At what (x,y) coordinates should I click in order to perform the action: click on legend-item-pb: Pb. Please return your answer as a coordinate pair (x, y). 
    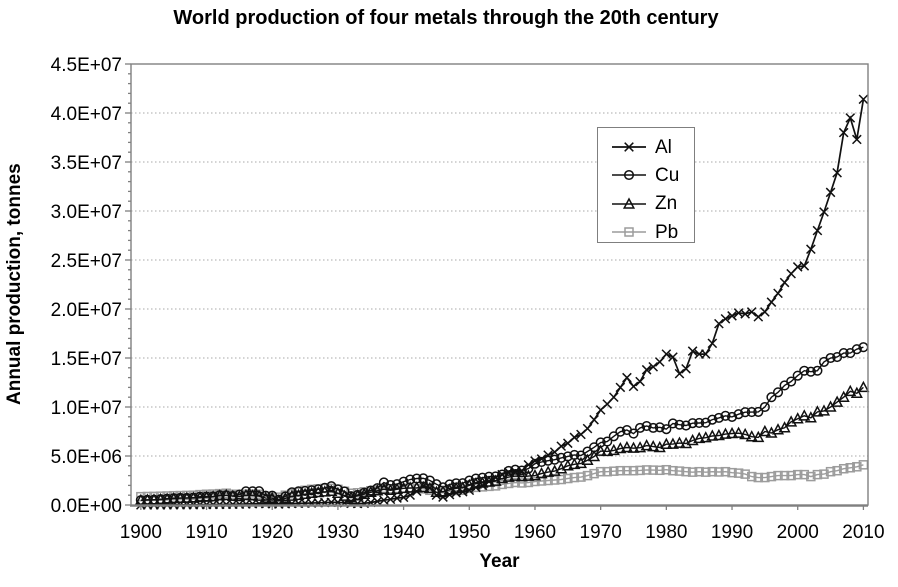
    Looking at the image, I should click on (646, 232).